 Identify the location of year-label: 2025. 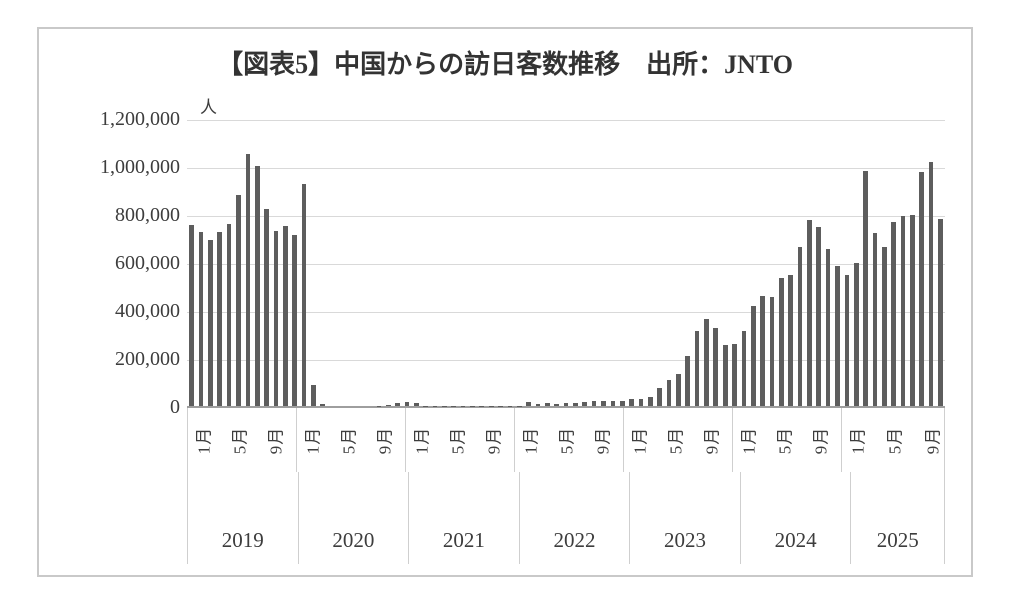
(898, 518).